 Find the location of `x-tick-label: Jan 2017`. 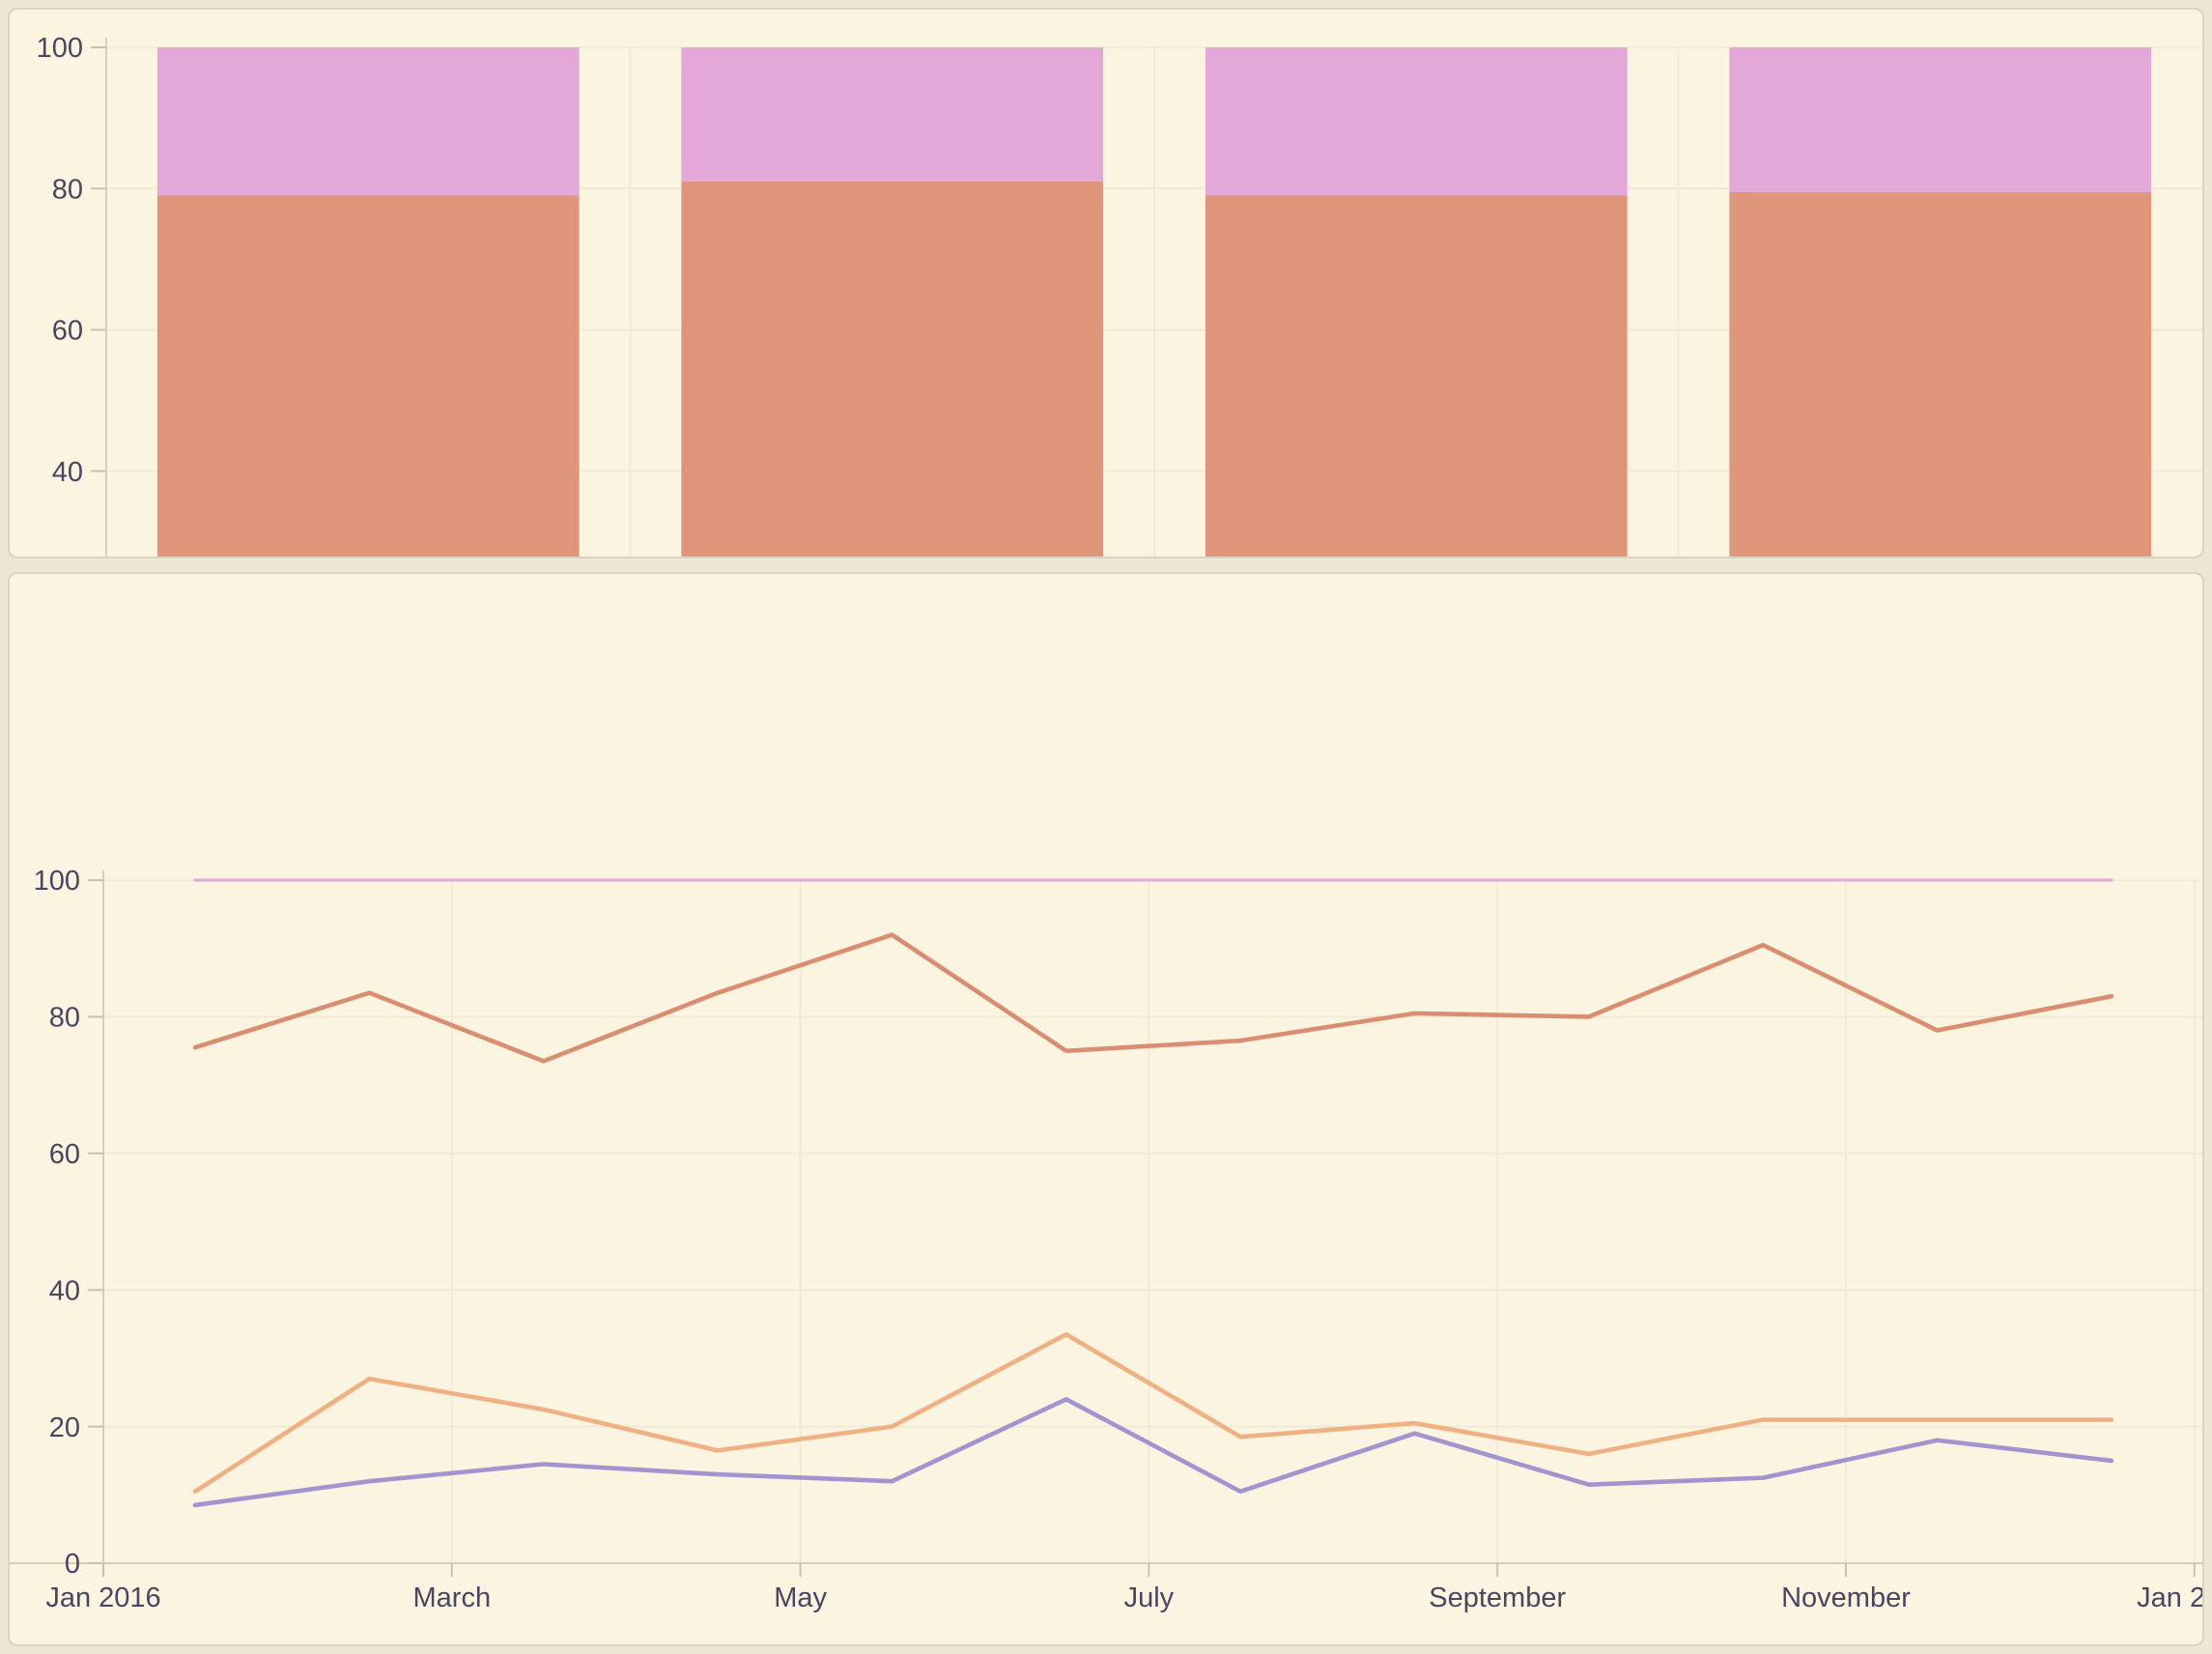

x-tick-label: Jan 2017 is located at coordinates (2169, 1598).